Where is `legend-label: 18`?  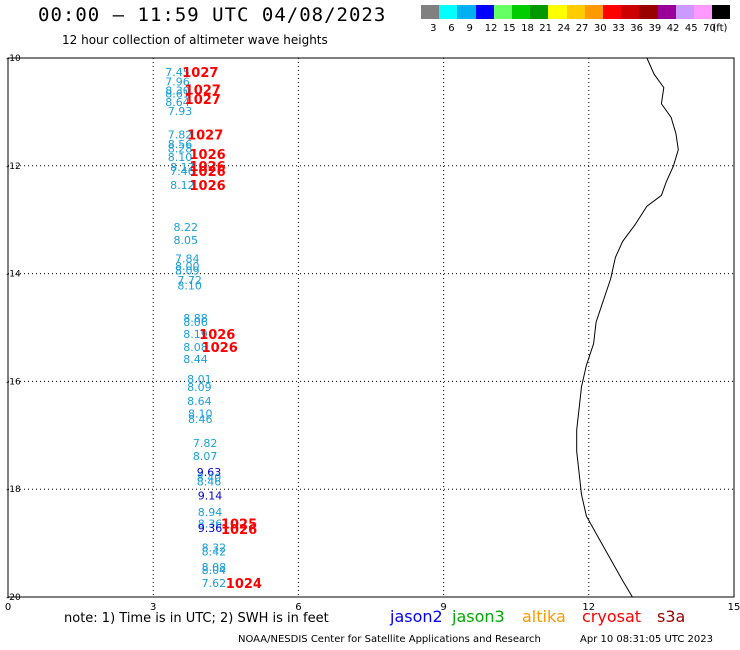 legend-label: 18 is located at coordinates (527, 28).